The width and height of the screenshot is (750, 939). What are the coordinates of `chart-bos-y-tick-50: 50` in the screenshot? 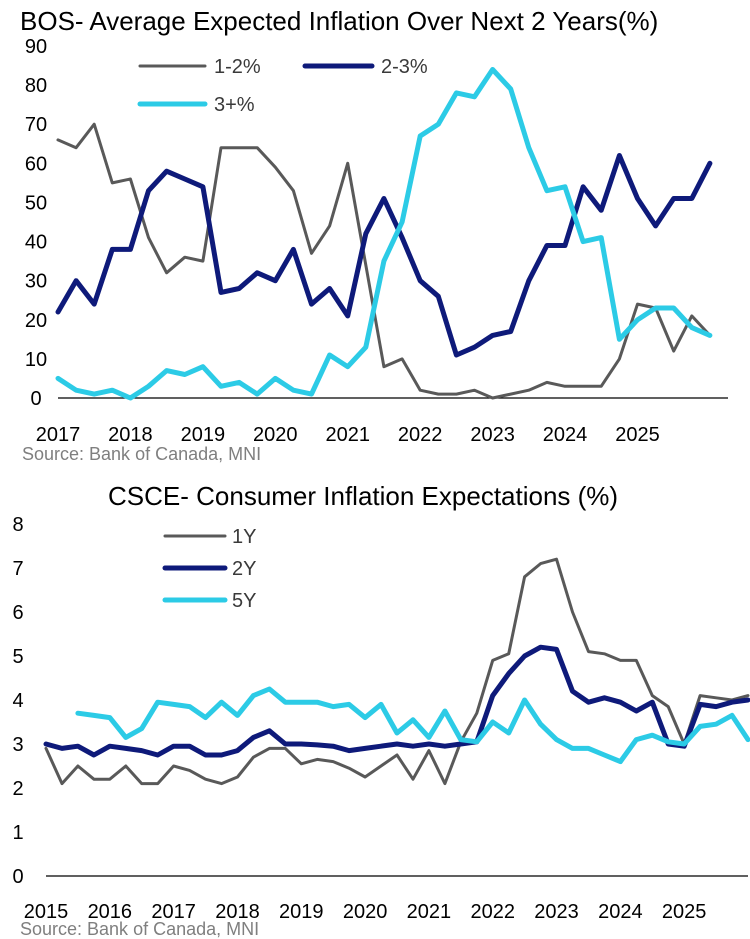 It's located at (36, 203).